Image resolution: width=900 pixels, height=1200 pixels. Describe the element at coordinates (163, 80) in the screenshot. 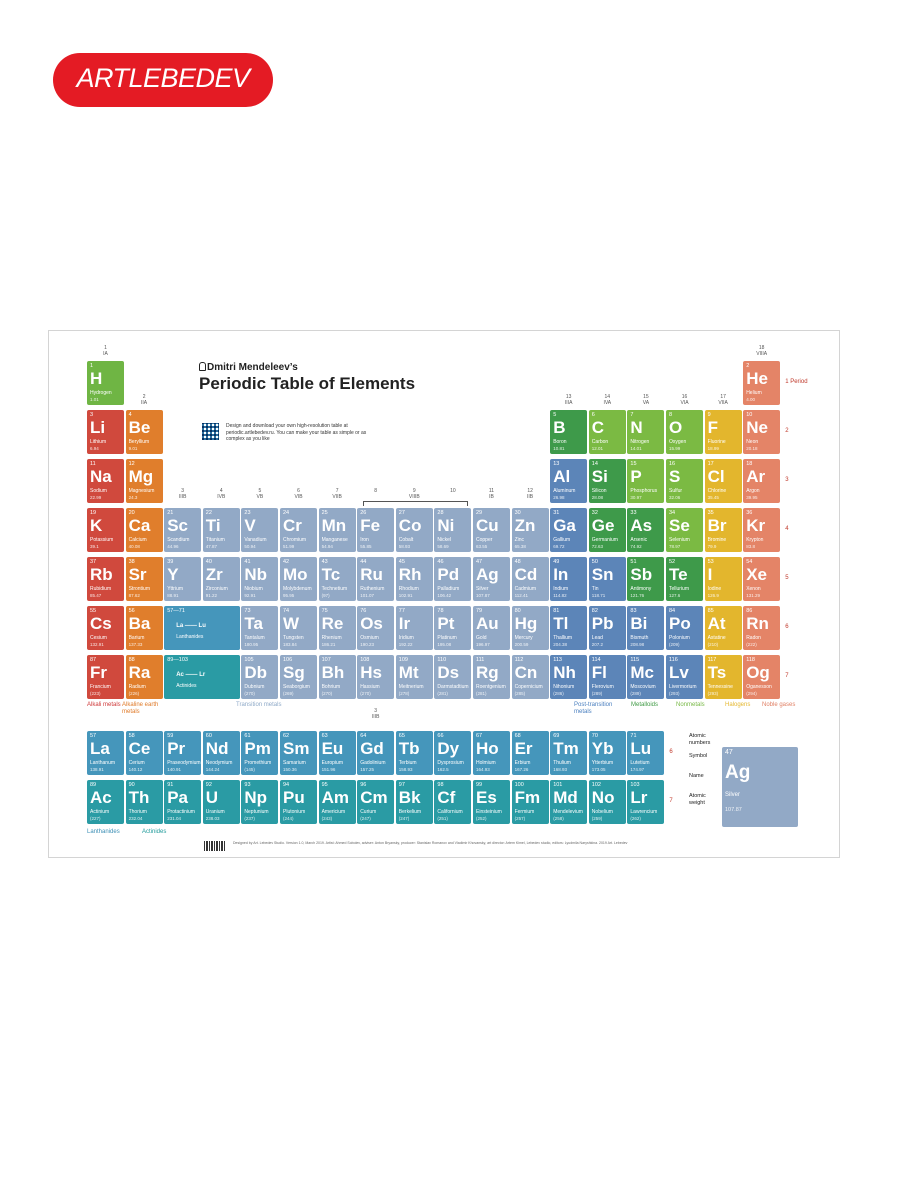

I see `artlebedev-logo: ARTLEBEDEV` at that location.